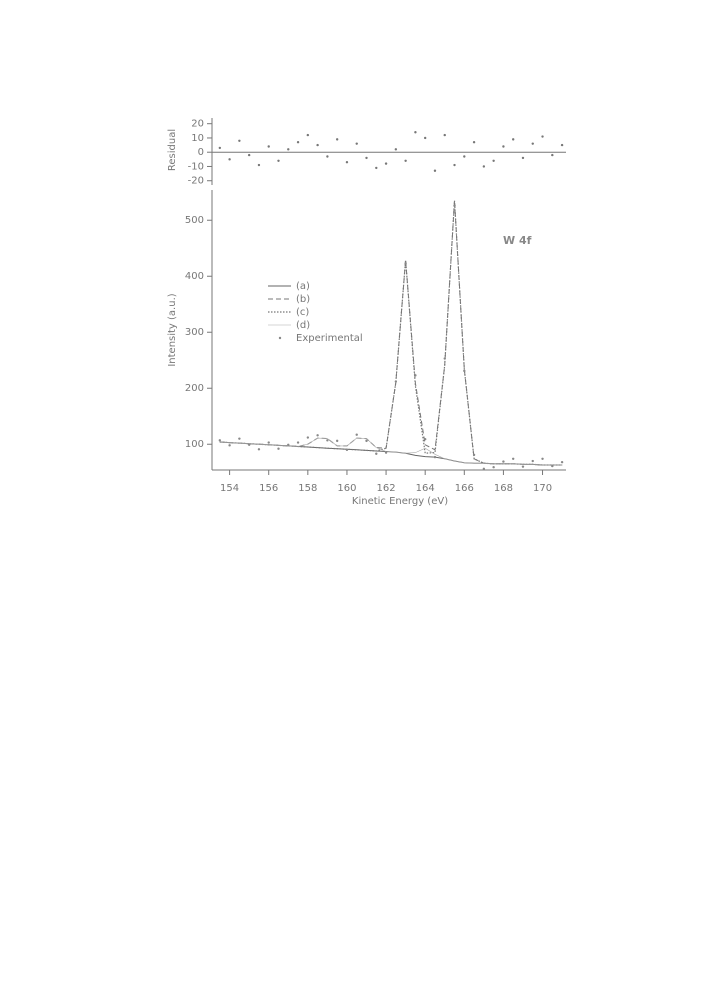 The height and width of the screenshot is (992, 728). Describe the element at coordinates (194, 276) in the screenshot. I see `y-tick-label: 400` at that location.